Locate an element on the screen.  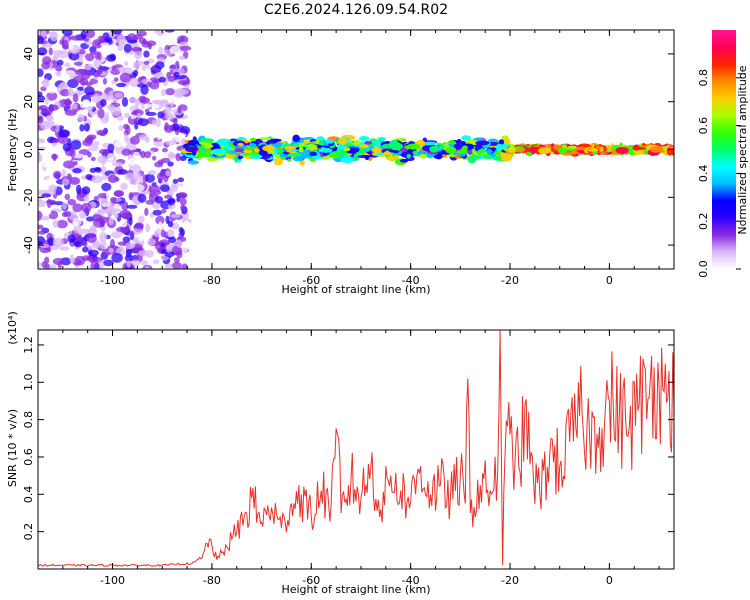
snr-y-tick-label: 0.4 is located at coordinates (28, 495).